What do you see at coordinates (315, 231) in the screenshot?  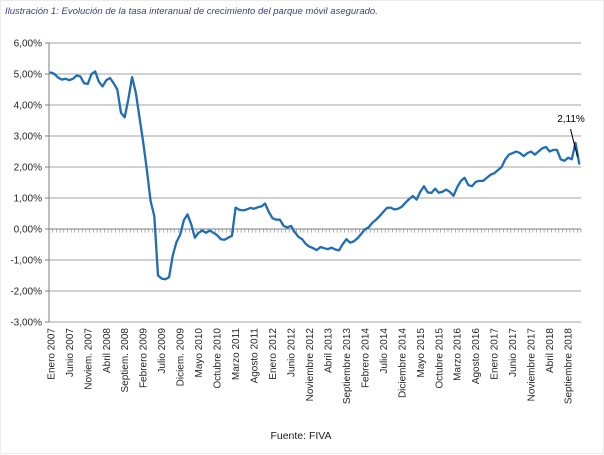 I see `x-axis-minor-ticks` at bounding box center [315, 231].